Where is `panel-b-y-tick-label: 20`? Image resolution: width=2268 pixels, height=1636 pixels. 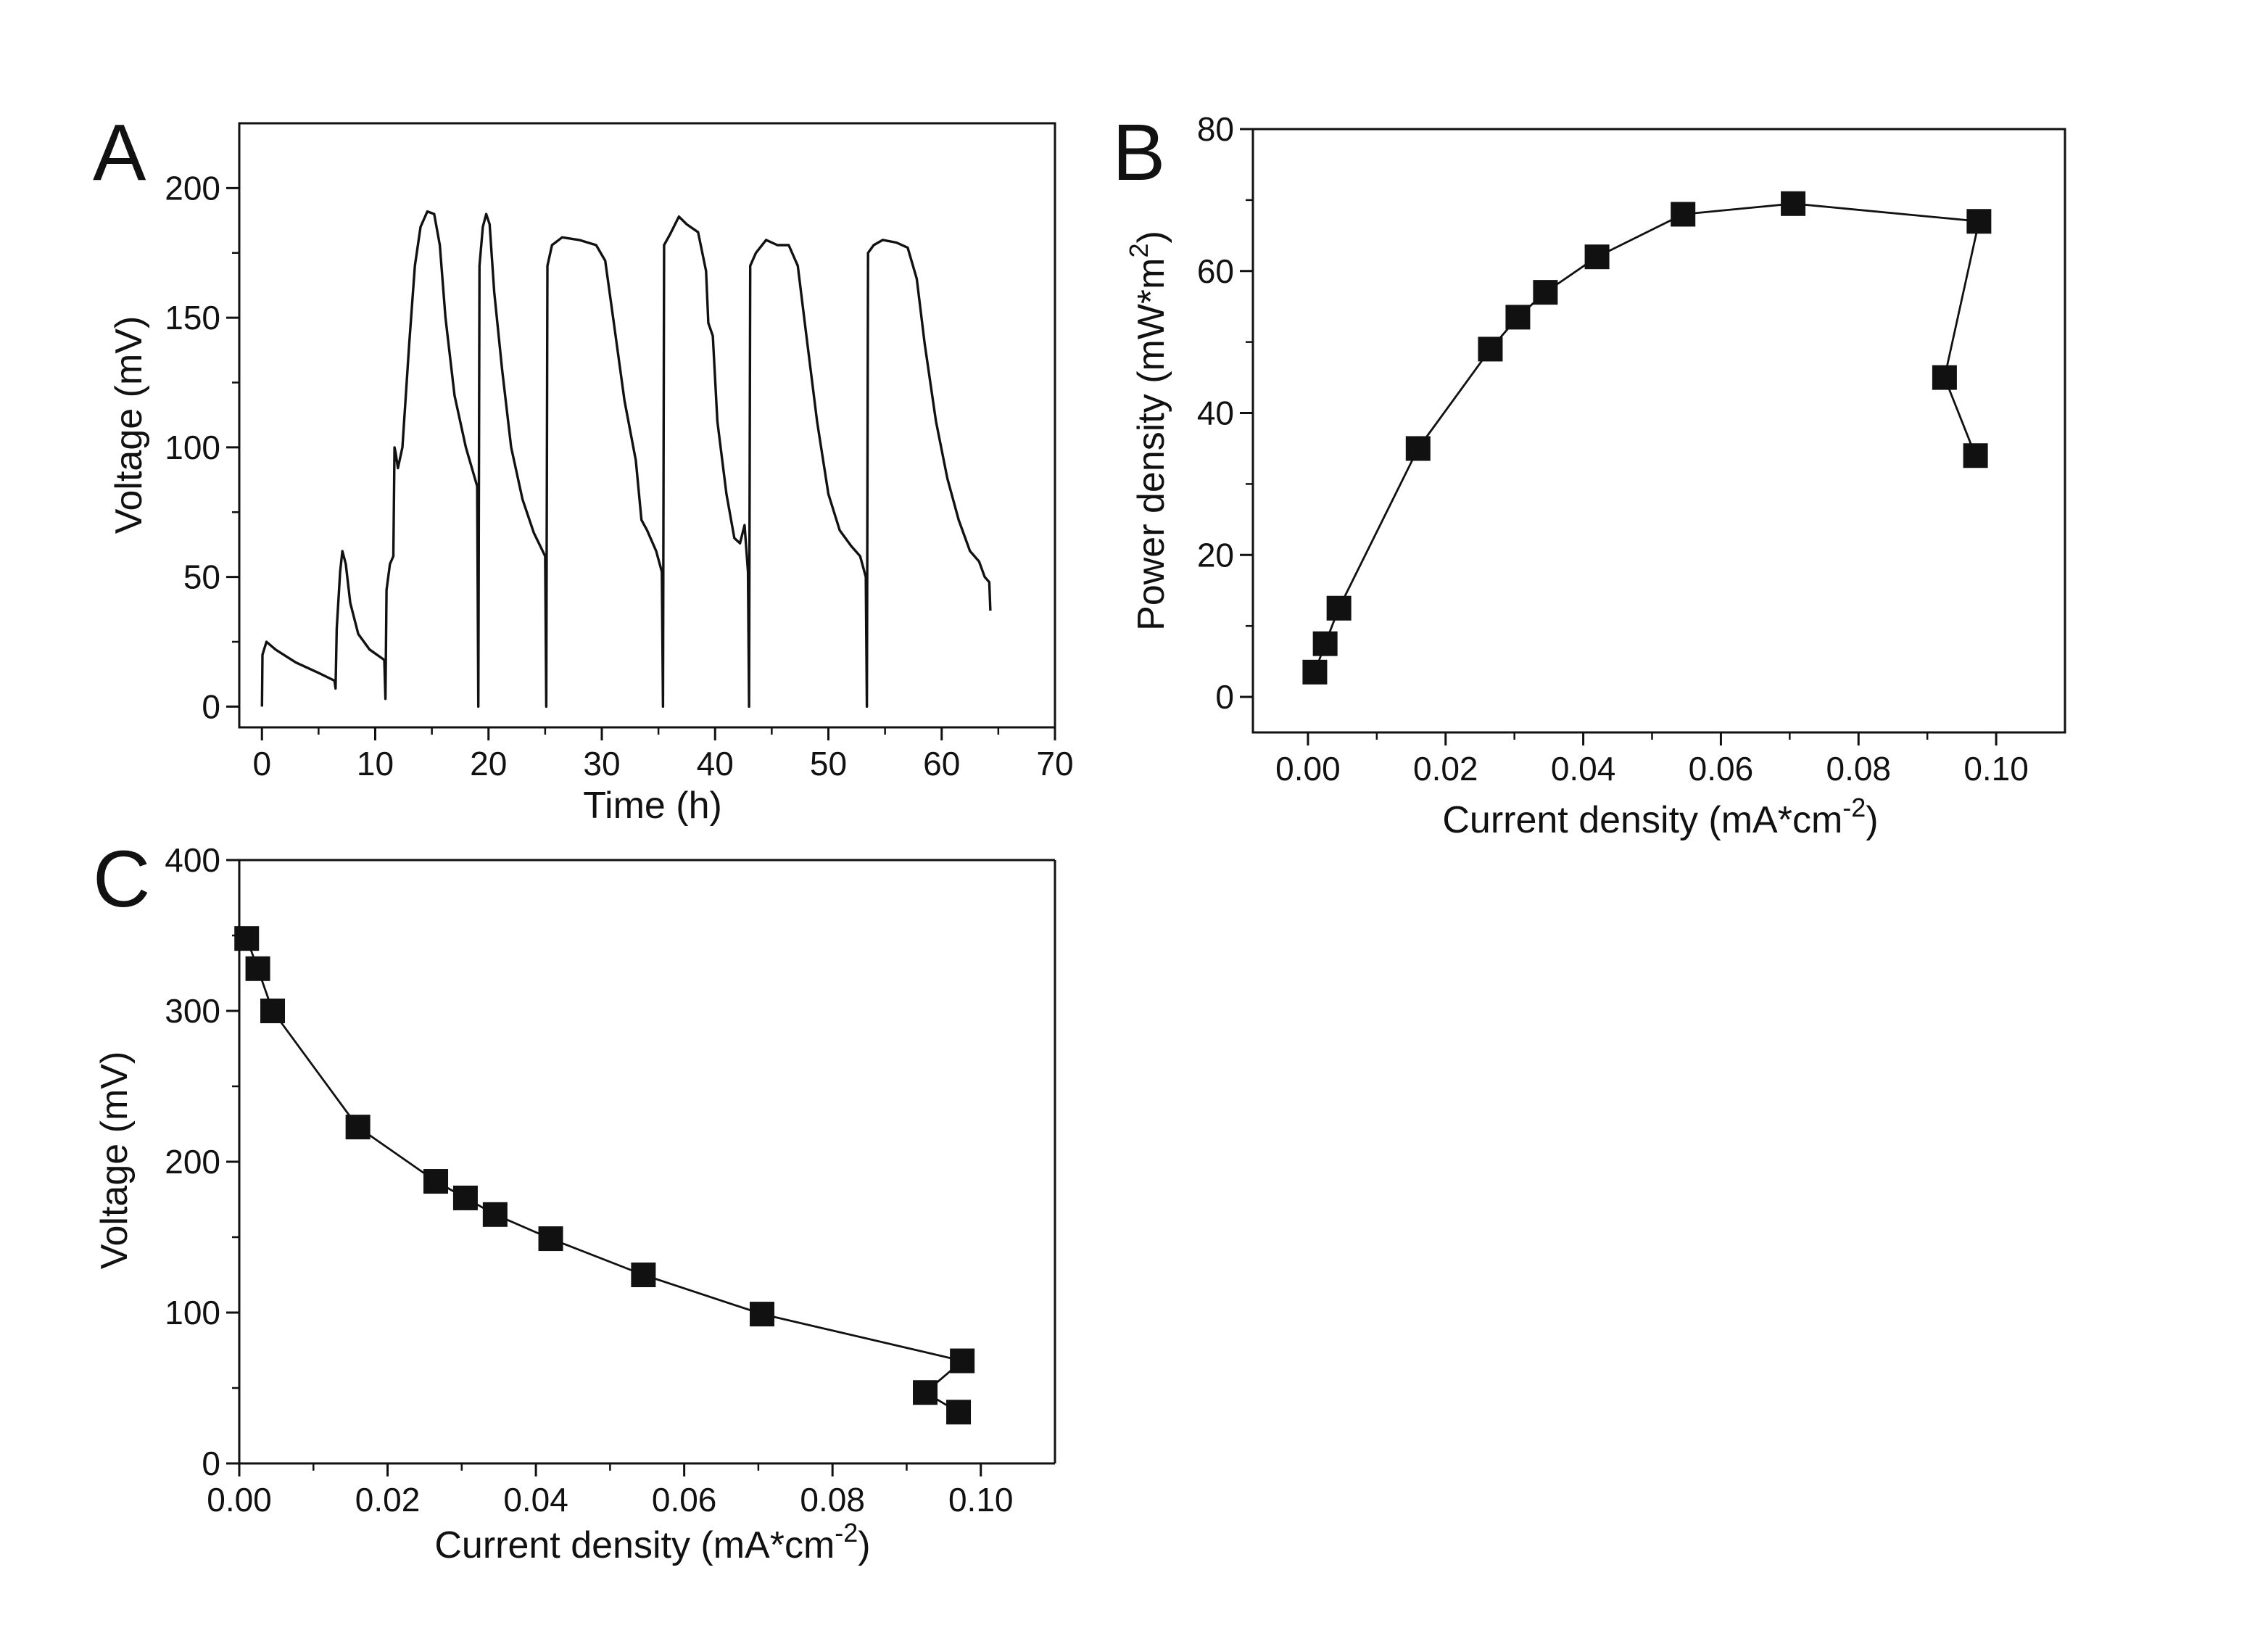 panel-b-y-tick-label: 20 is located at coordinates (1215, 555).